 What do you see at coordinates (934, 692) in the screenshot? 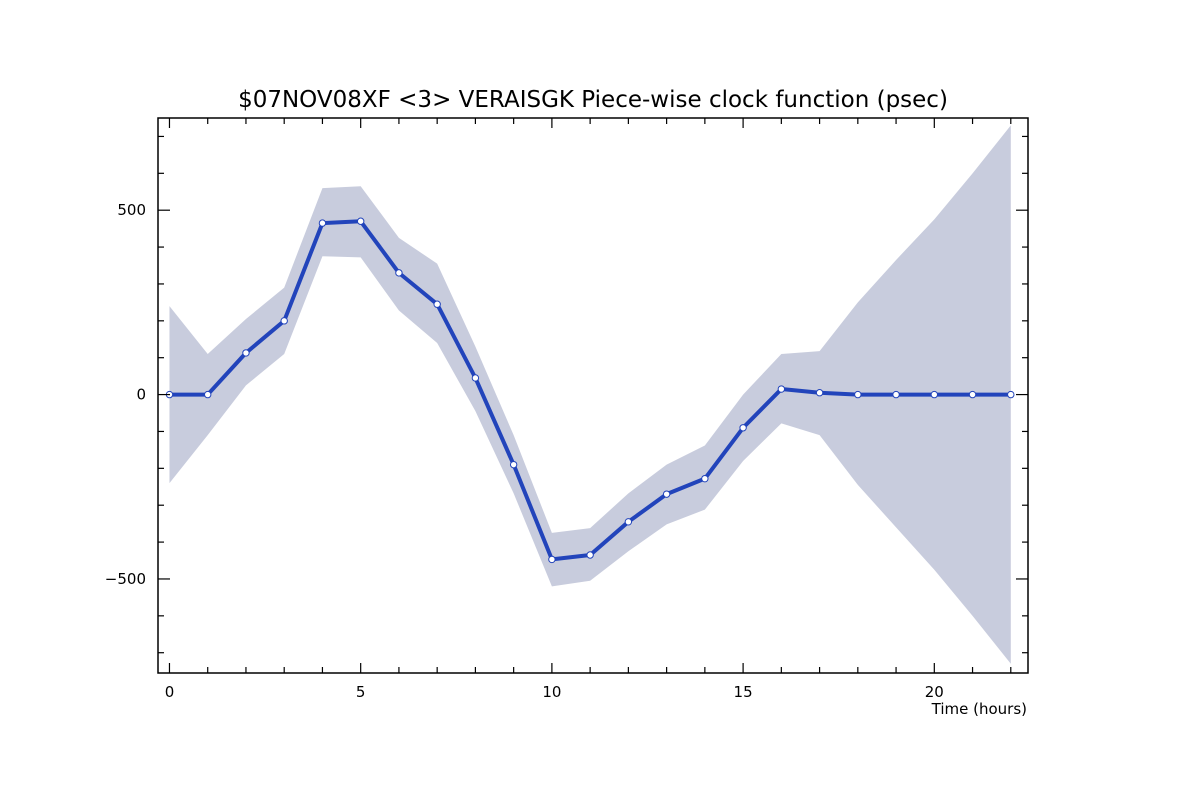
I see `x-tick-label: 20` at bounding box center [934, 692].